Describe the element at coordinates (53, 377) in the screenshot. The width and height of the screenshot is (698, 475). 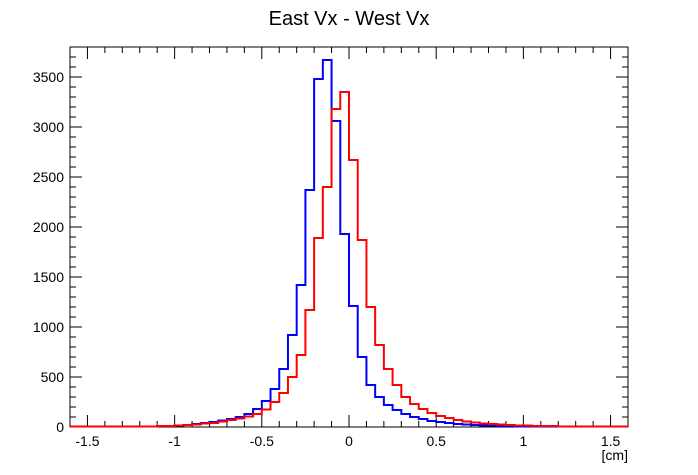
I see `y-tick-label: 500` at that location.